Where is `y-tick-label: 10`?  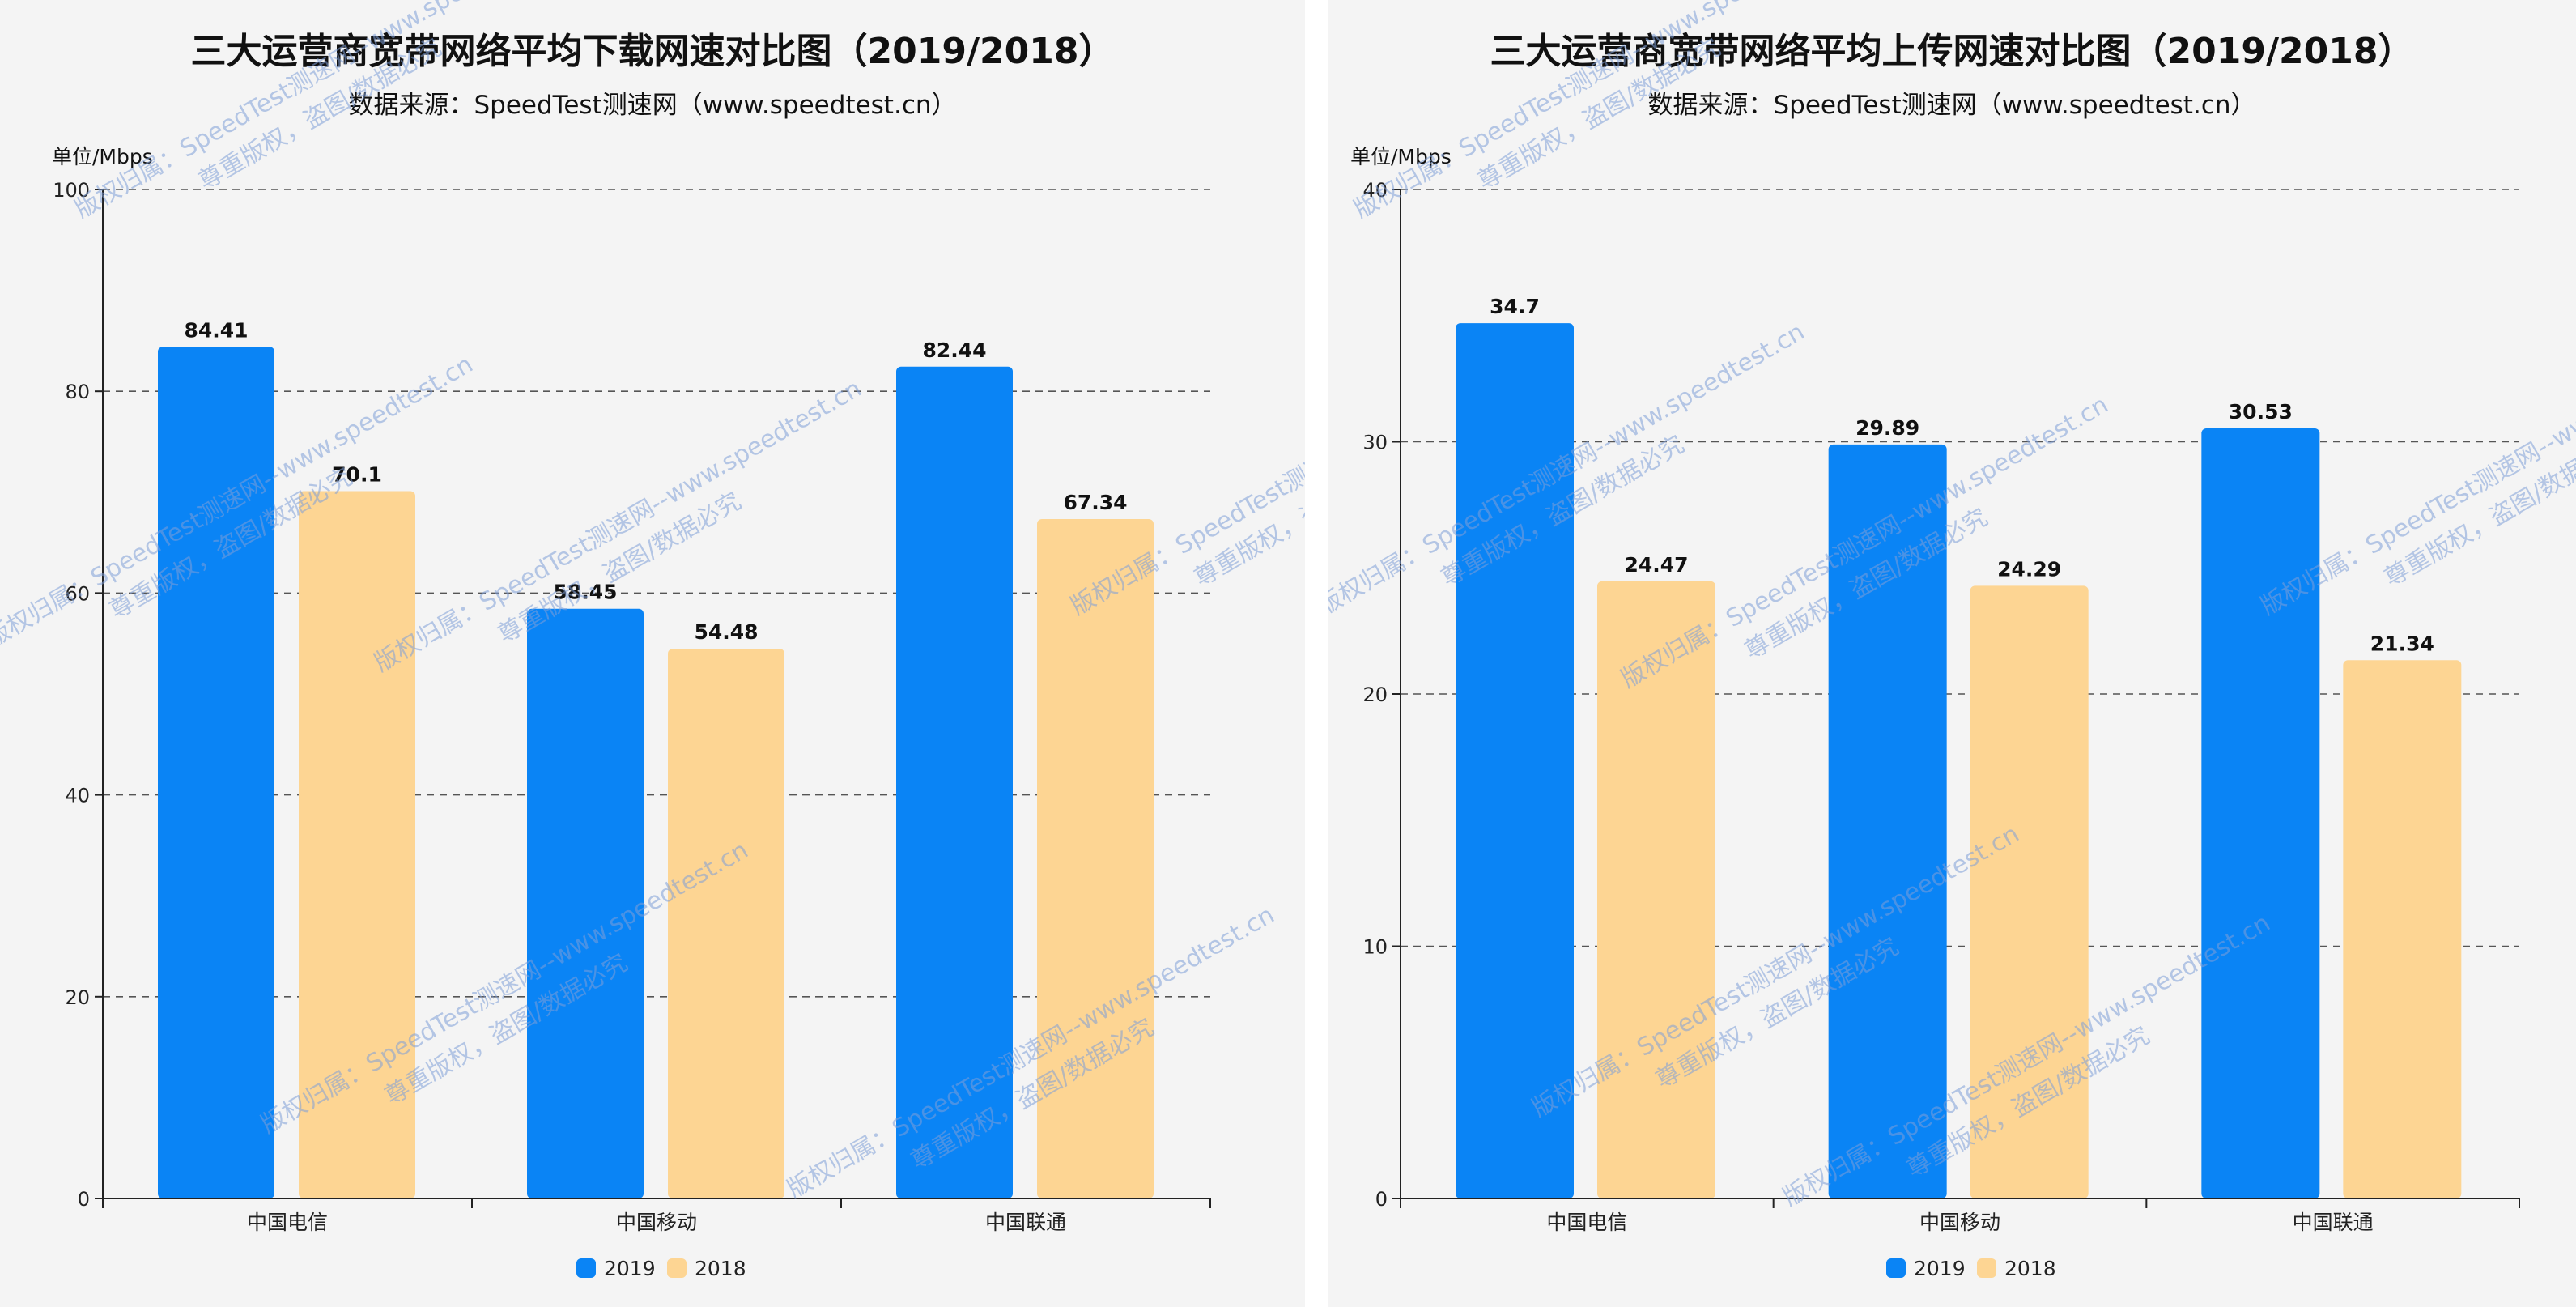
y-tick-label: 10 is located at coordinates (1375, 947).